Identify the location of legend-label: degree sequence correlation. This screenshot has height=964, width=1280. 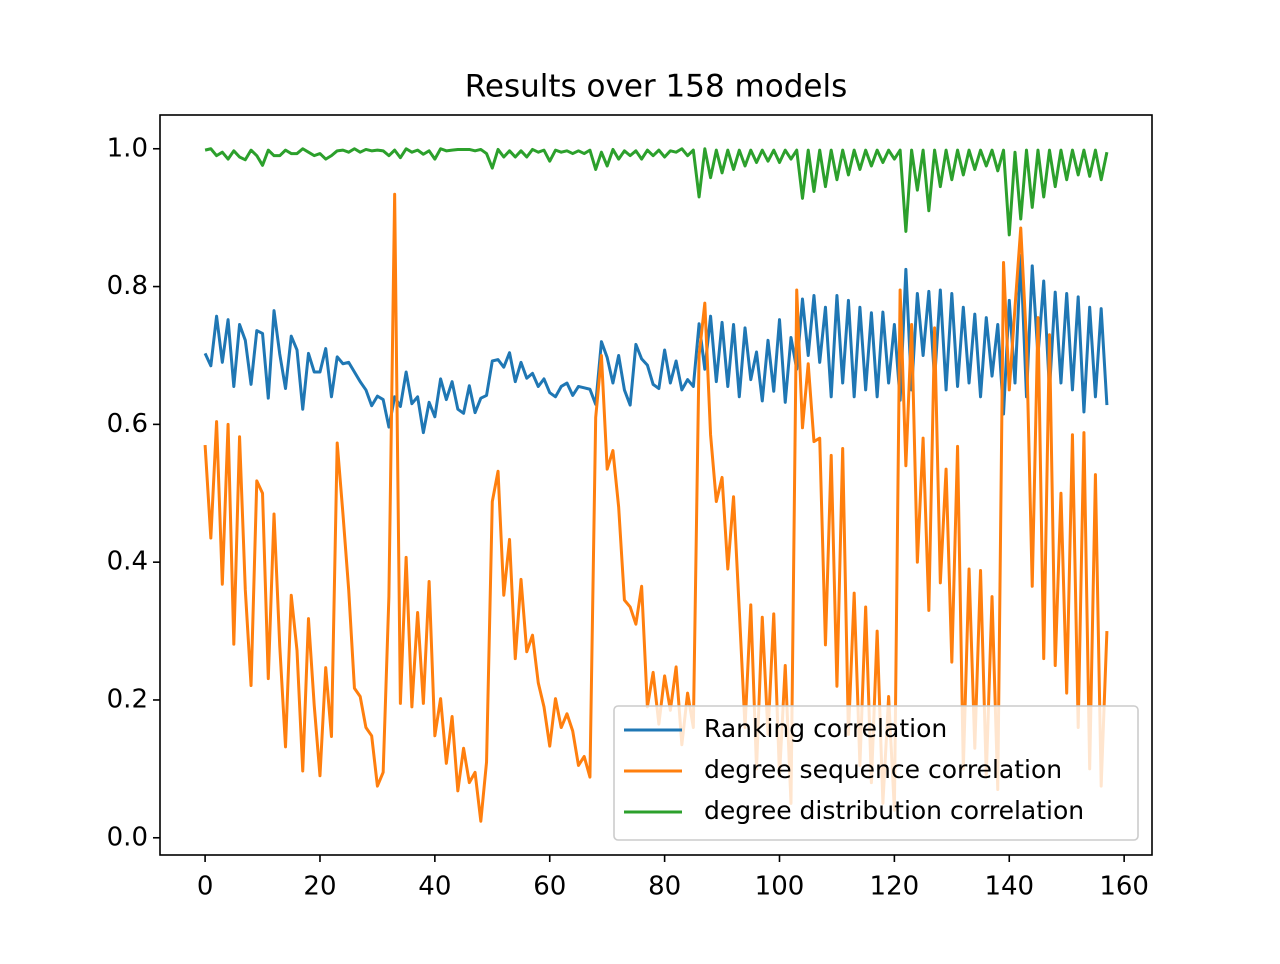
(883, 769).